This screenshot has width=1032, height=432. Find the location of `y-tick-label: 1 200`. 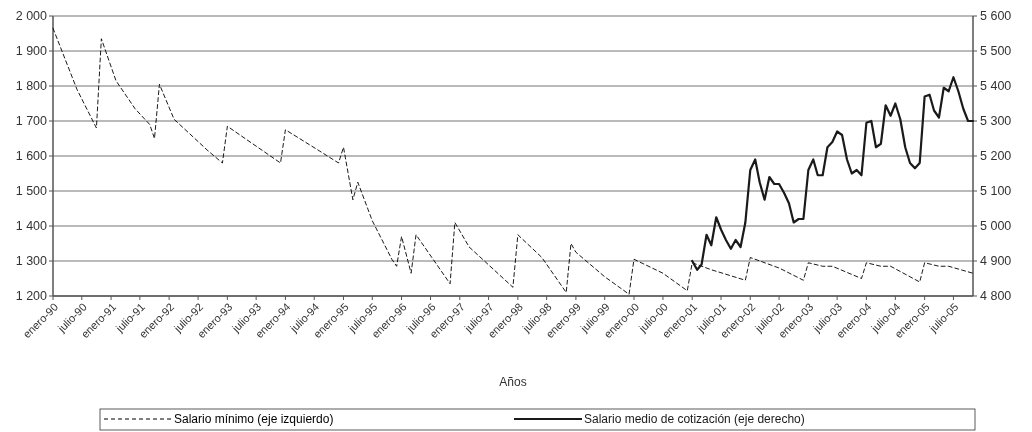

y-tick-label: 1 200 is located at coordinates (31, 296).